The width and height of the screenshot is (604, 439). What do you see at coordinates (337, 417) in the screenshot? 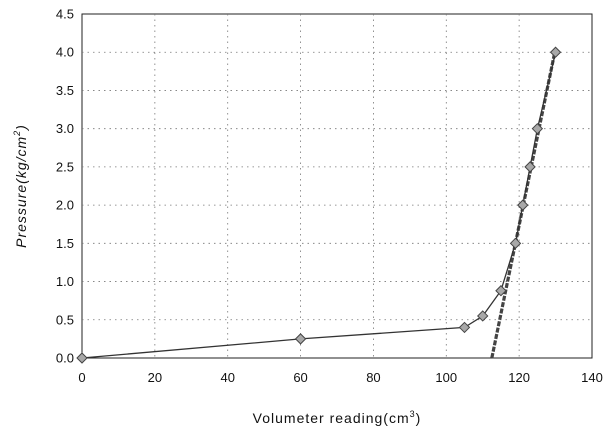
I see `x-axis-title: Volumeter reading(cm3)` at bounding box center [337, 417].